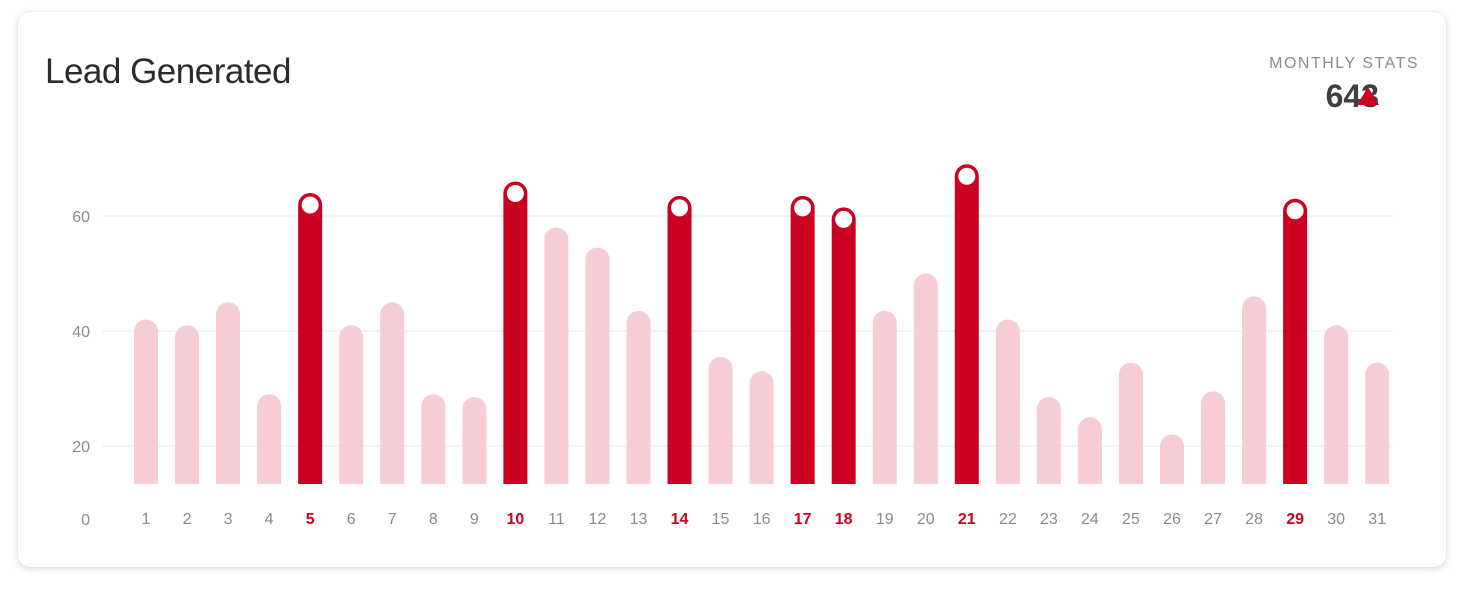 The height and width of the screenshot is (592, 1464). What do you see at coordinates (228, 519) in the screenshot?
I see `x-tick-label-3: 3` at bounding box center [228, 519].